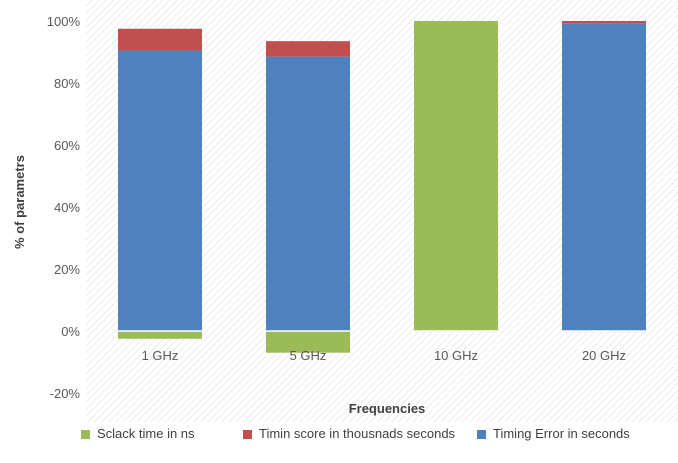  What do you see at coordinates (67, 207) in the screenshot?
I see `y-tick-label: 40%` at bounding box center [67, 207].